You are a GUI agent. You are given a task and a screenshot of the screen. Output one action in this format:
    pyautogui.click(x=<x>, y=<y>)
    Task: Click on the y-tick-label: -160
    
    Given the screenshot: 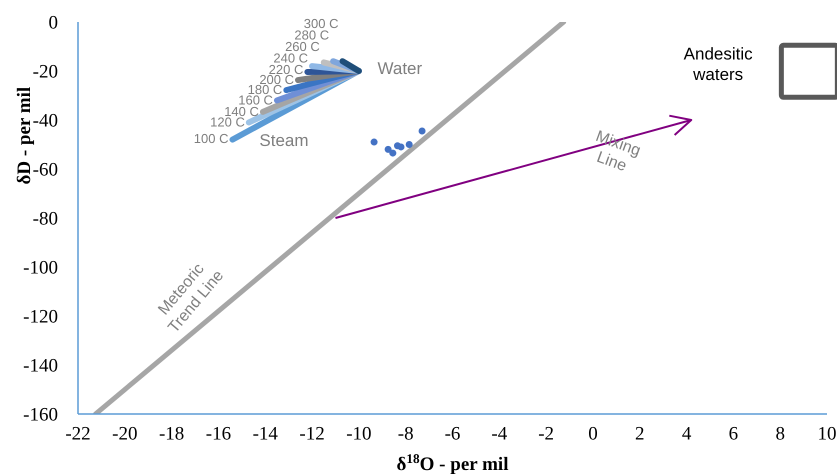 What is the action you would take?
    pyautogui.click(x=40, y=415)
    